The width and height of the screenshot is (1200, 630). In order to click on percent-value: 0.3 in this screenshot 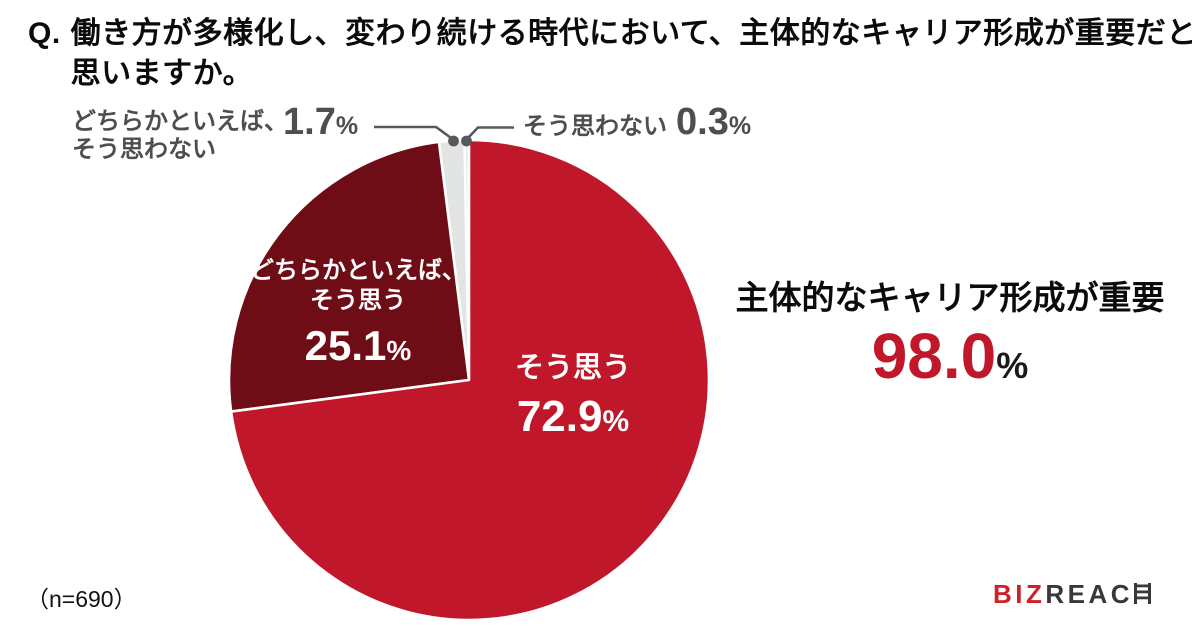, I will do `click(702, 122)`.